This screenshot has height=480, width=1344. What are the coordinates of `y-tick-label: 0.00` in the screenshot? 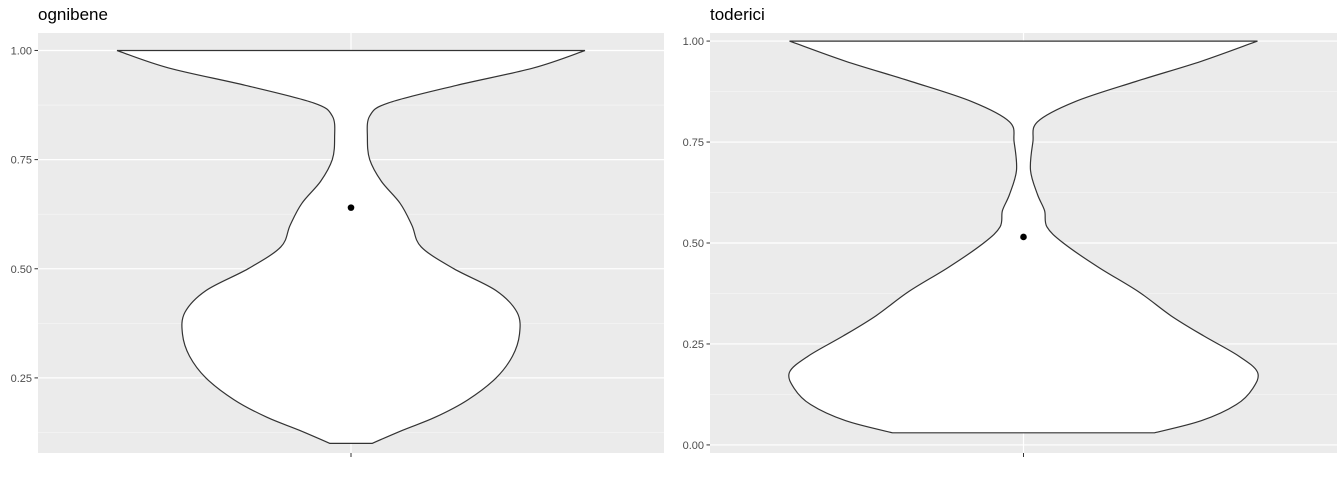 It's located at (693, 446).